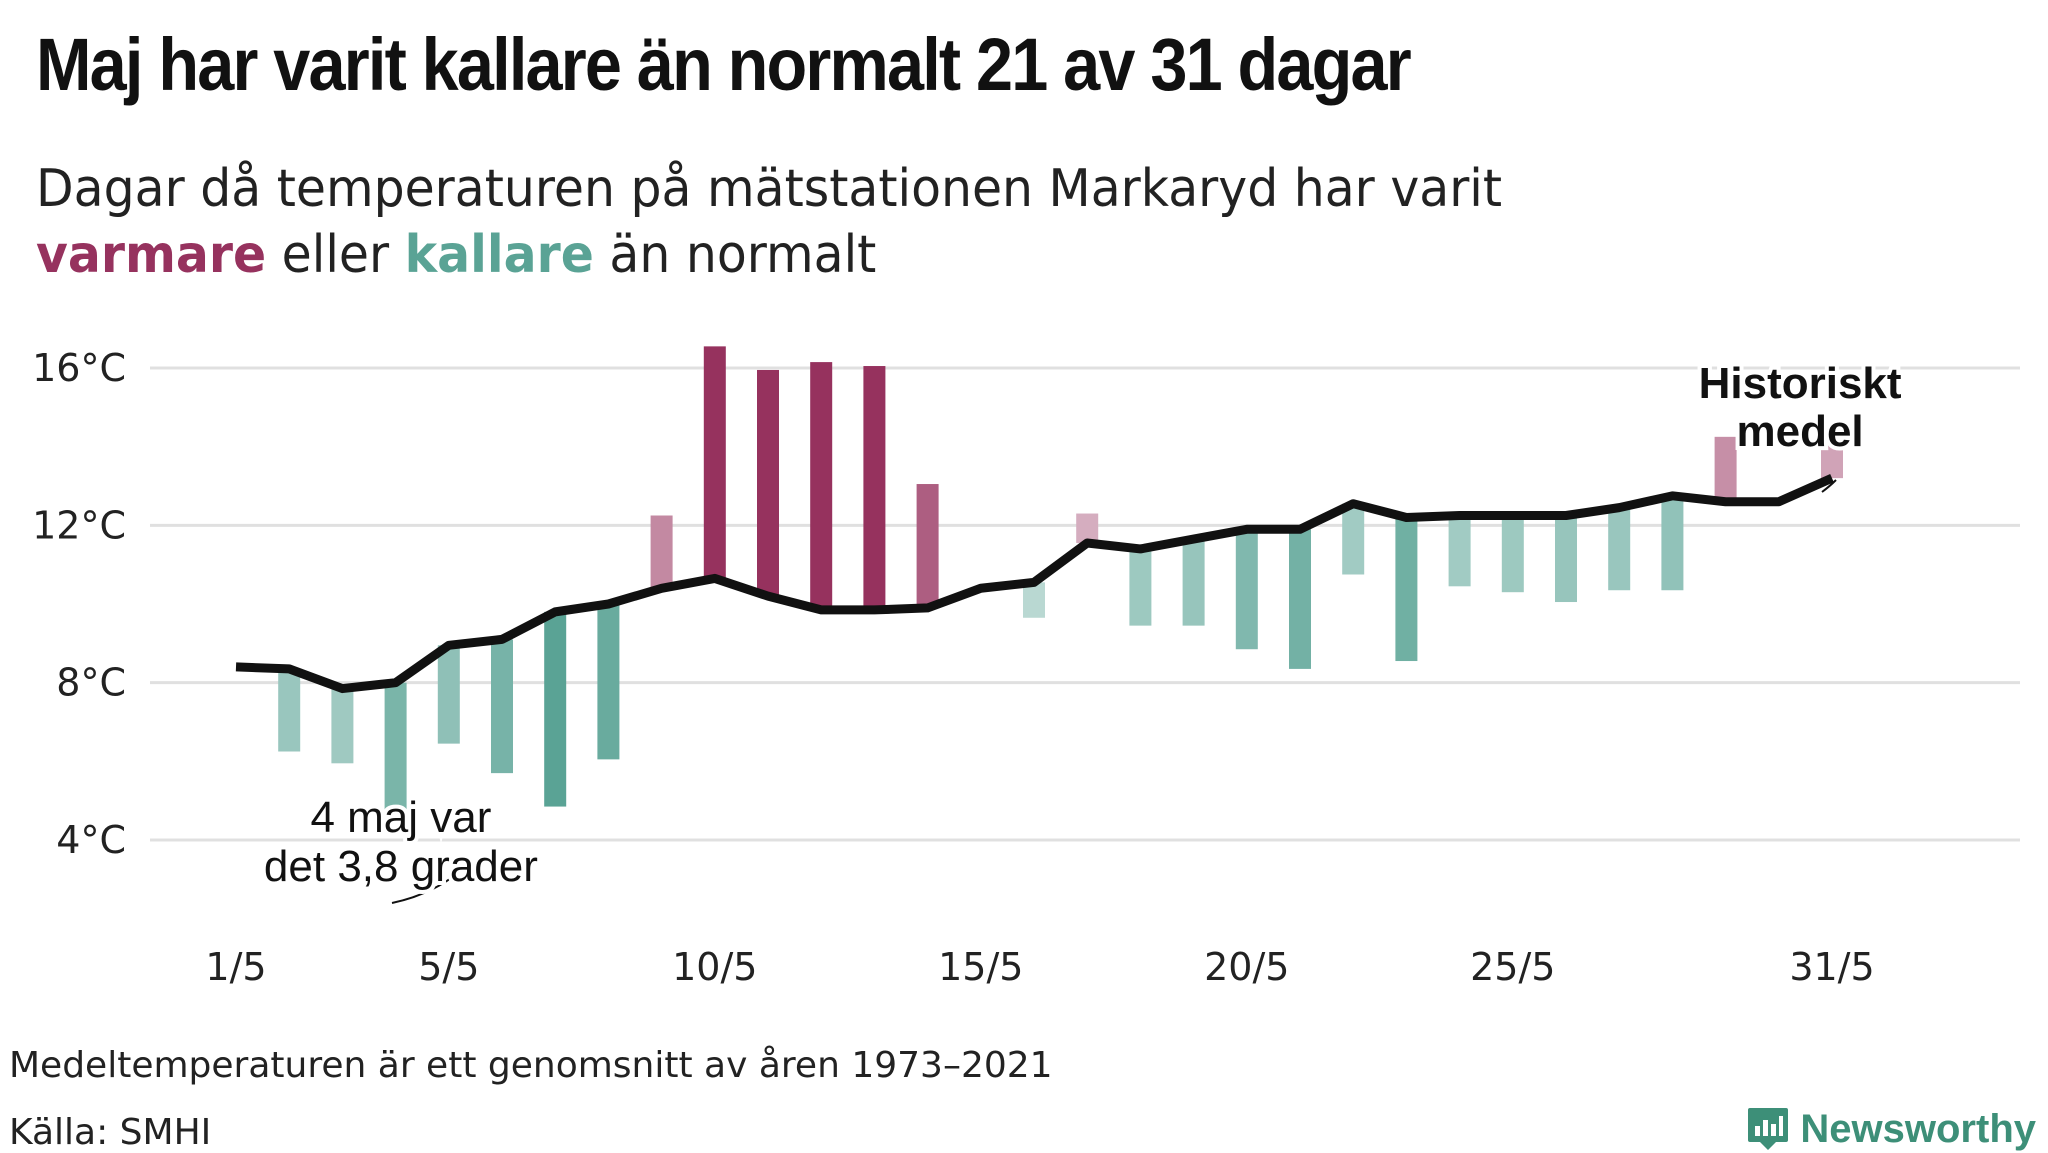 The height and width of the screenshot is (1153, 2048). What do you see at coordinates (79, 525) in the screenshot?
I see `y-tick-label: 12°C` at bounding box center [79, 525].